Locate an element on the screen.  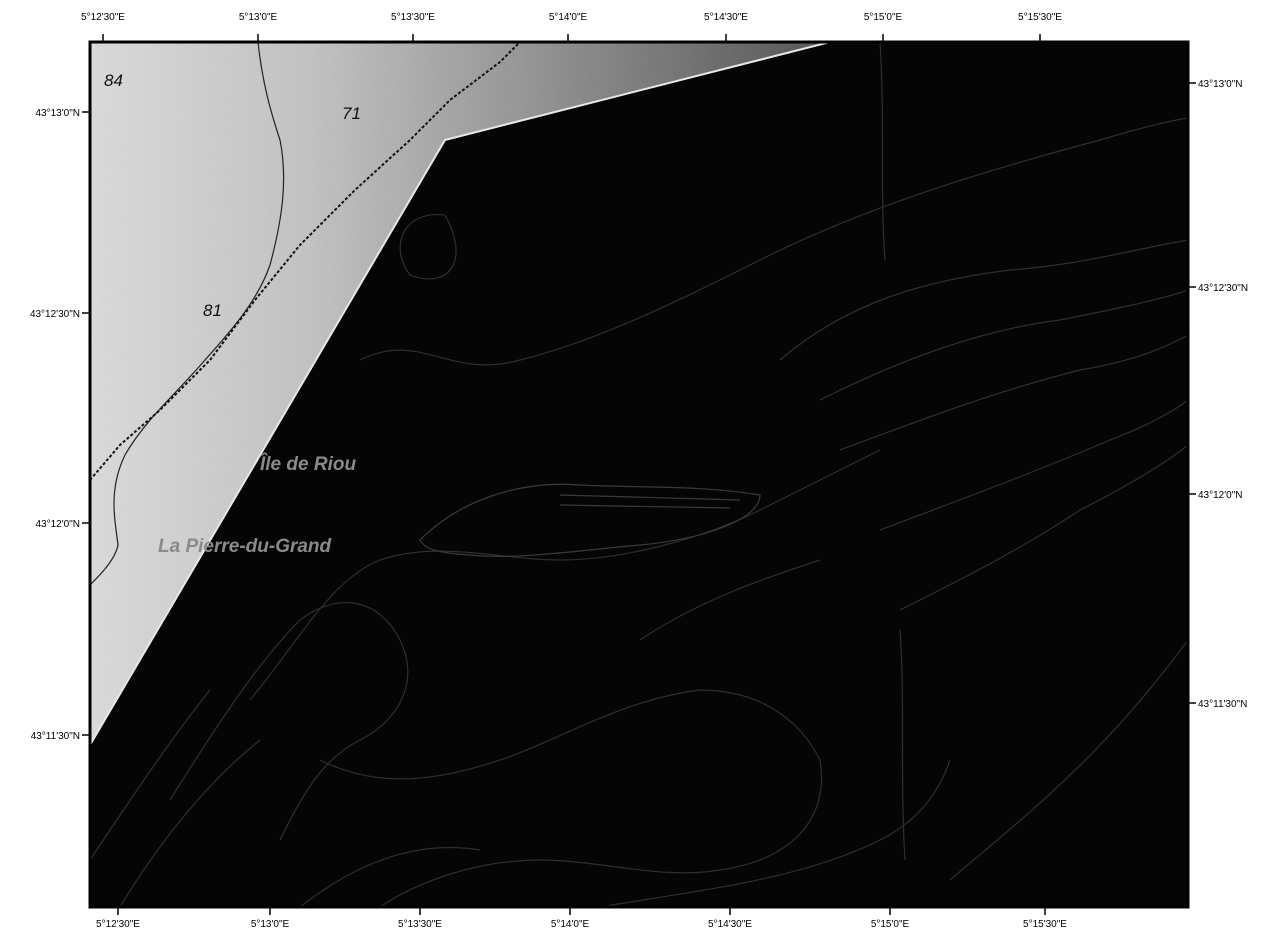
left-tick-label: 43°13'0"N is located at coordinates (58, 113).